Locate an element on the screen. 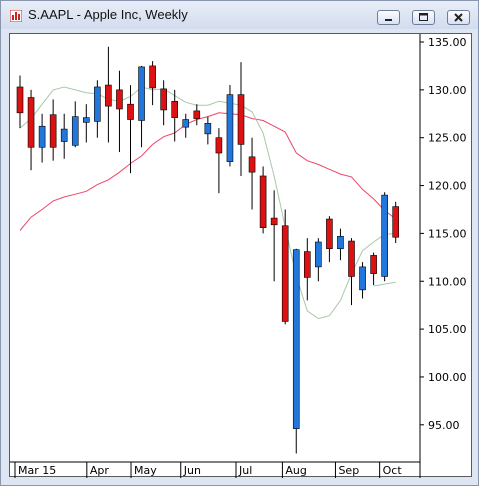 The width and height of the screenshot is (479, 486). x-tick-label: Sep is located at coordinates (348, 470).